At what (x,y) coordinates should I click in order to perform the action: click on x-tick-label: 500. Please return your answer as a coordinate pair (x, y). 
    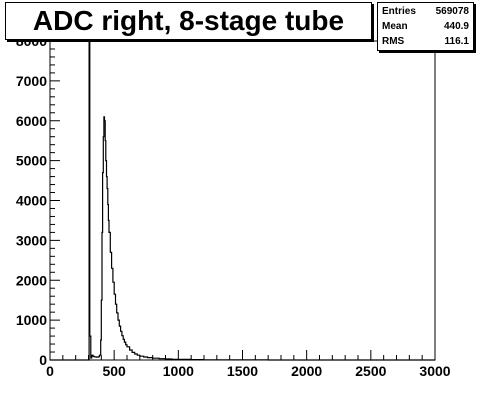
    Looking at the image, I should click on (114, 371).